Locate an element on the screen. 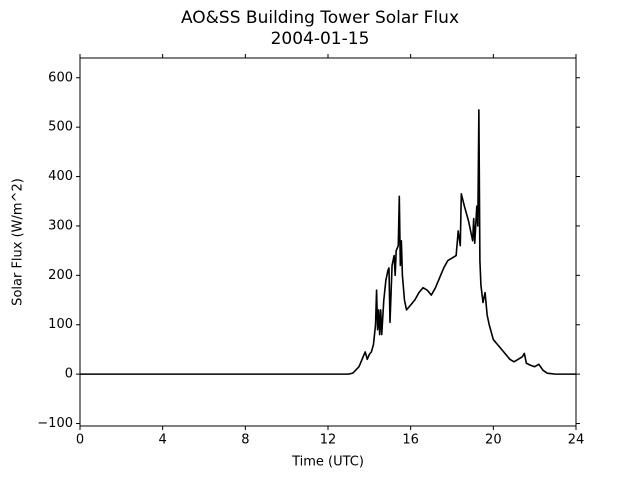 This screenshot has width=640, height=484. x-tick-label: 16 is located at coordinates (410, 440).